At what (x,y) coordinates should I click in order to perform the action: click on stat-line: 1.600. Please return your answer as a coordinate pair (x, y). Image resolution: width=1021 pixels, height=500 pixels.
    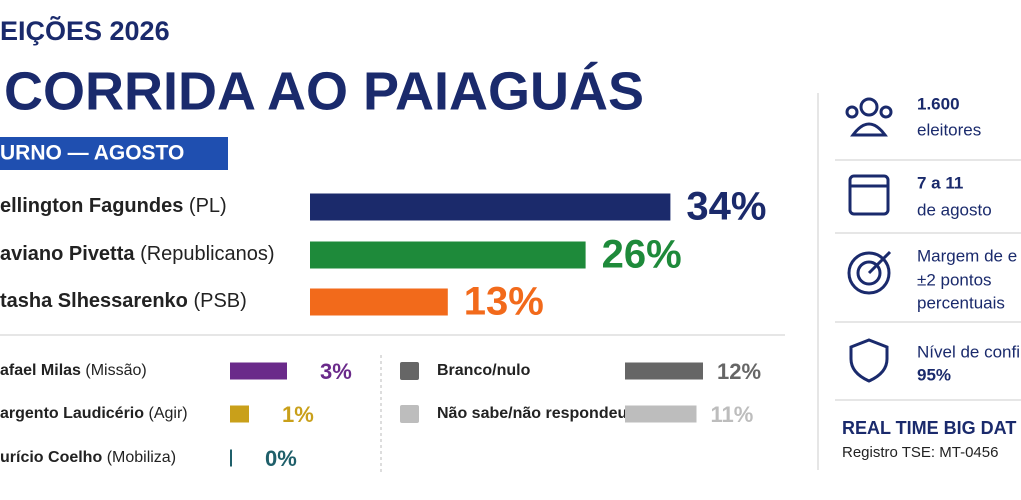
    Looking at the image, I should click on (938, 103).